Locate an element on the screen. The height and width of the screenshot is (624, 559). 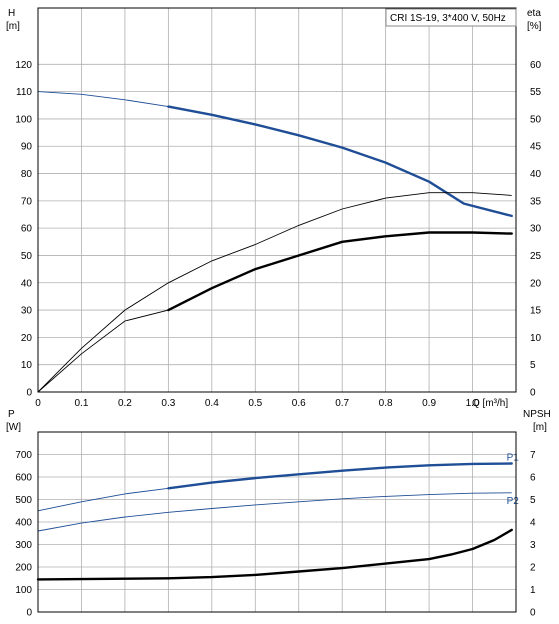
x-tick-label: 0.2 is located at coordinates (125, 403).